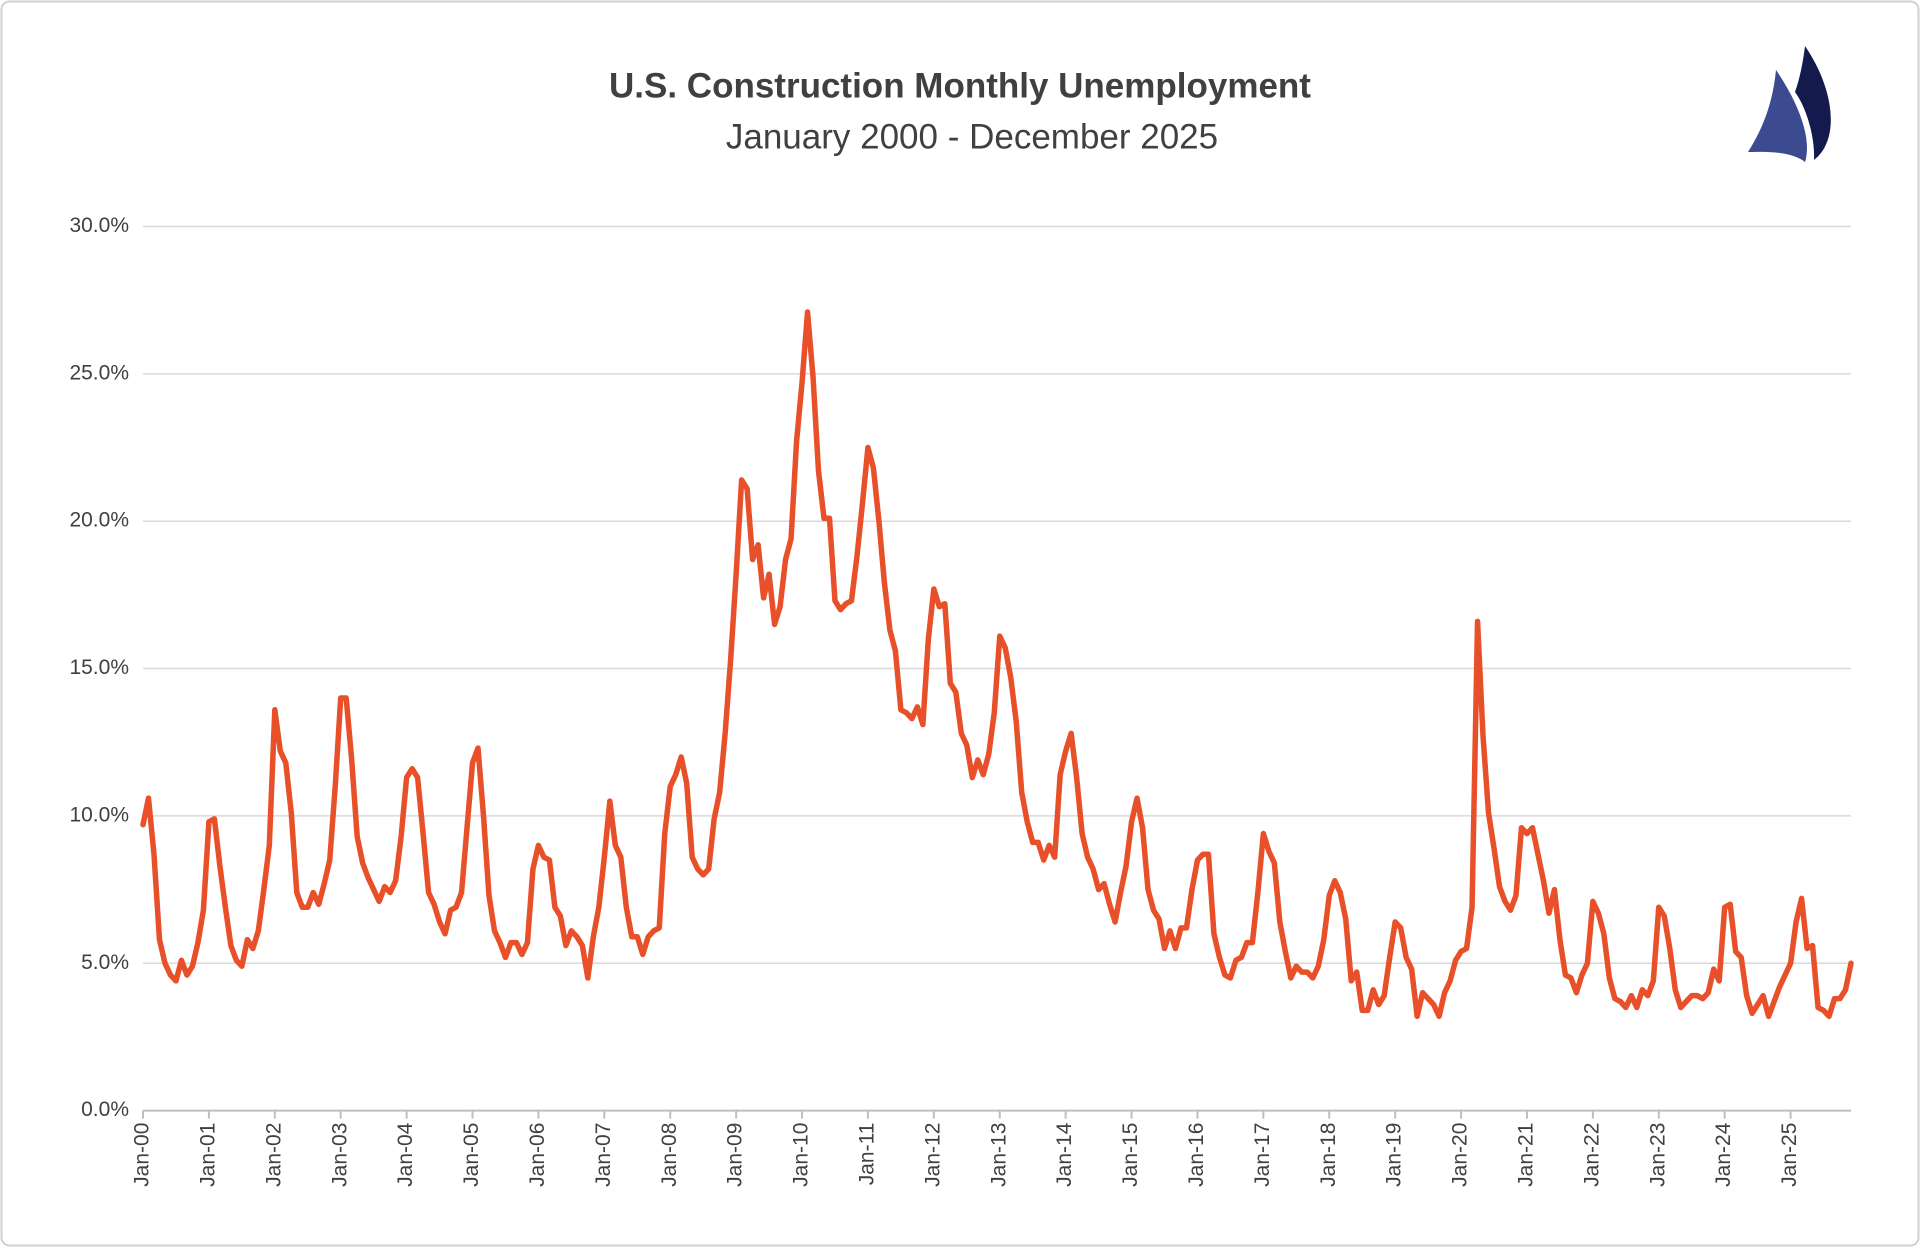  Describe the element at coordinates (207, 1155) in the screenshot. I see `x-tick-label: Jan-01` at that location.